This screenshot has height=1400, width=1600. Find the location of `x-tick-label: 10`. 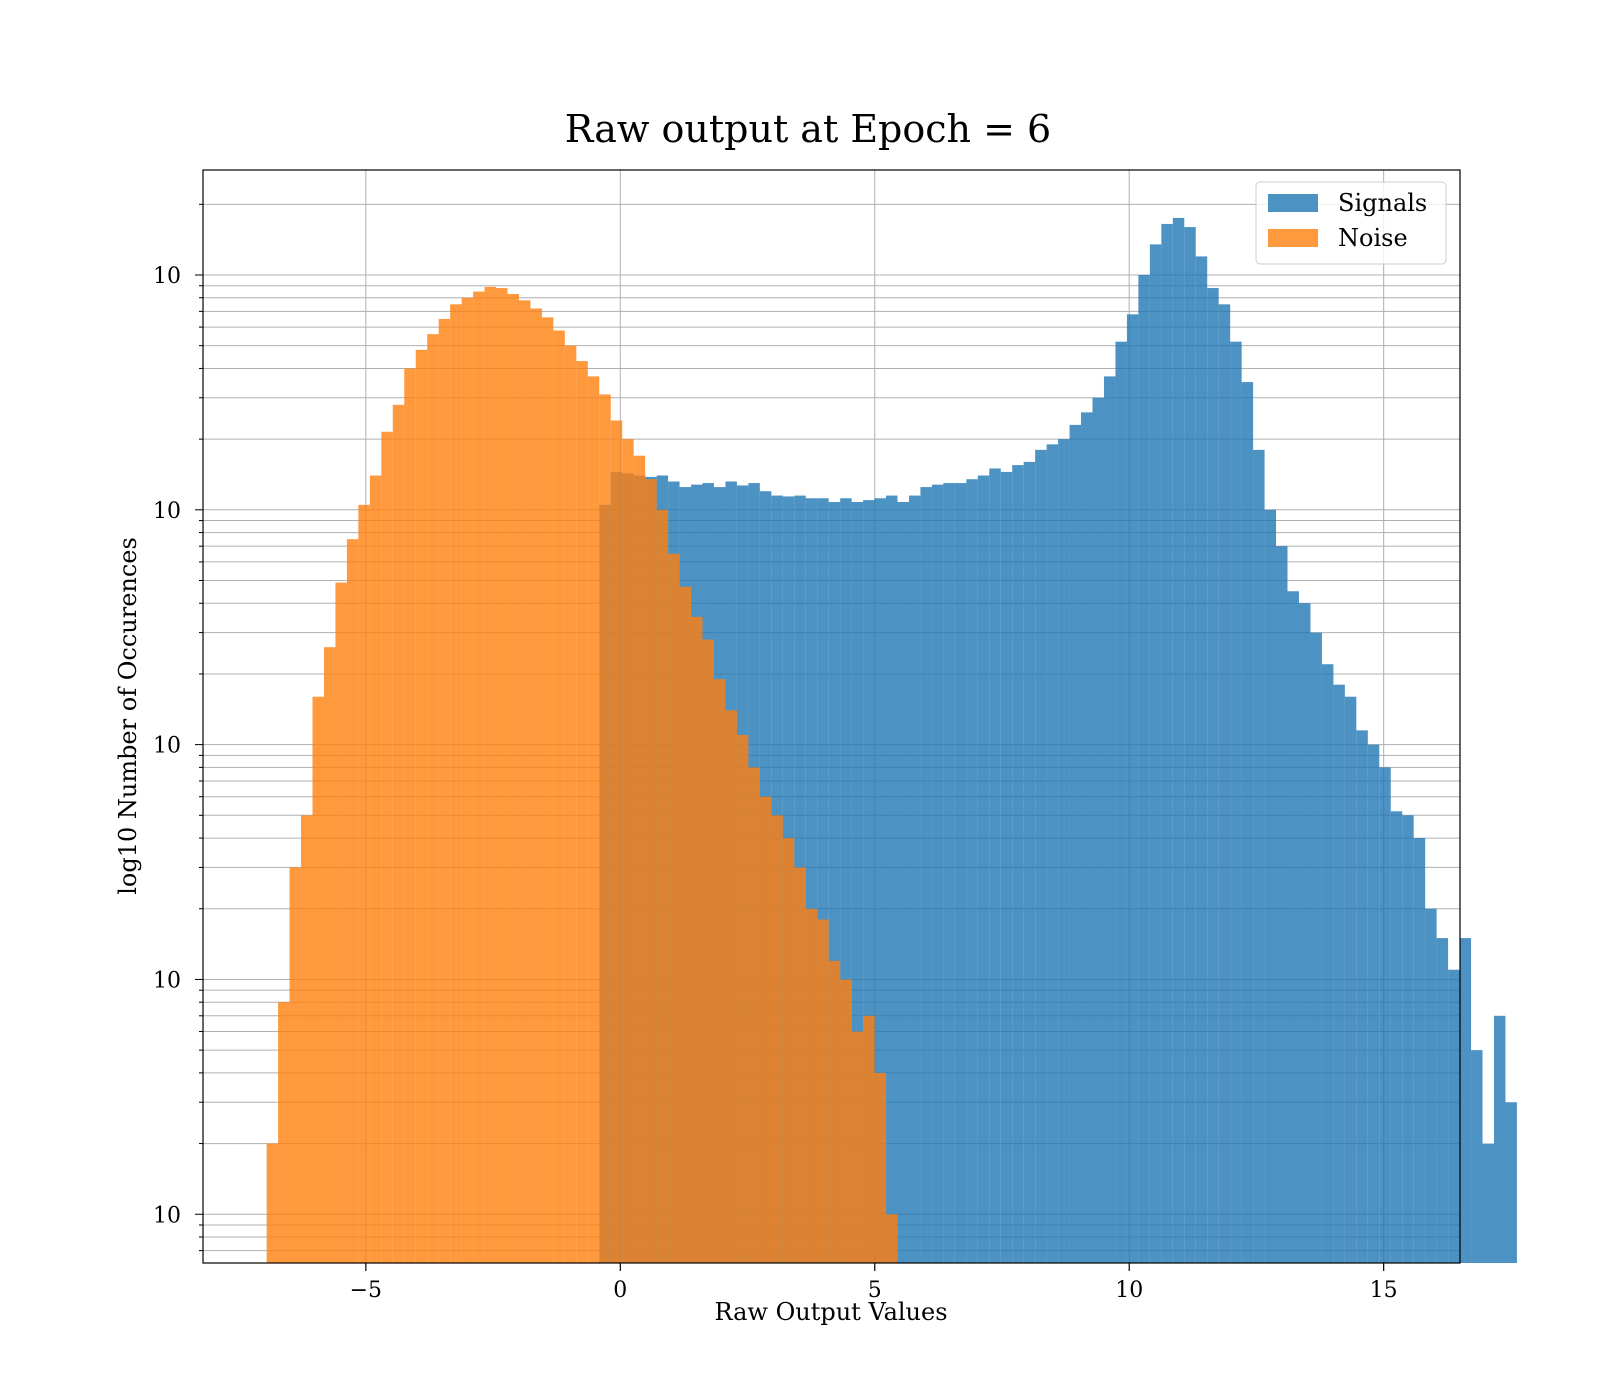

x-tick-label: 10 is located at coordinates (1129, 1290).